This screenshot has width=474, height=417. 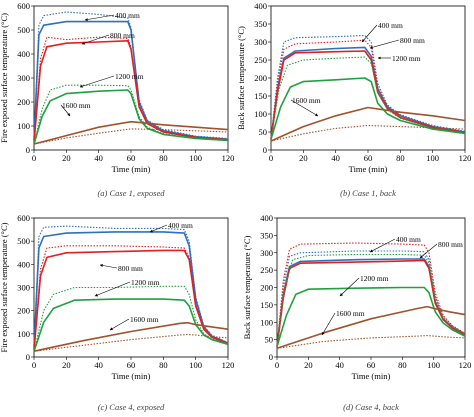 What do you see at coordinates (23, 334) in the screenshot?
I see `y-tick-label: 100` at bounding box center [23, 334].